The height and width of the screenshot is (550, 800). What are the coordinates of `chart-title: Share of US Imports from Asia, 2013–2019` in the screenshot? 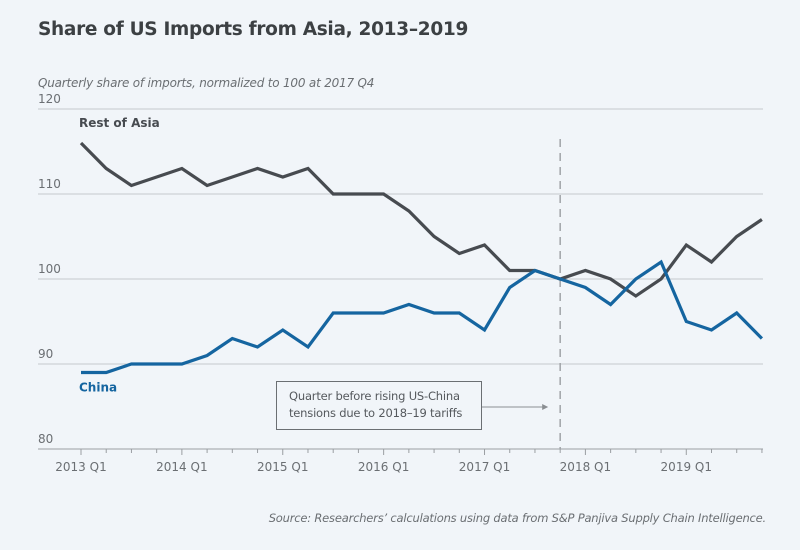 It's located at (253, 29).